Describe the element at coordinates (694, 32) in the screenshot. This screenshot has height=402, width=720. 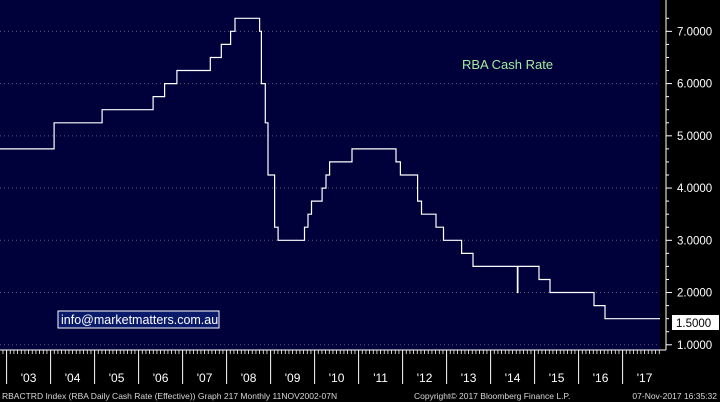
I see `y-tick-label: 7.0000` at that location.